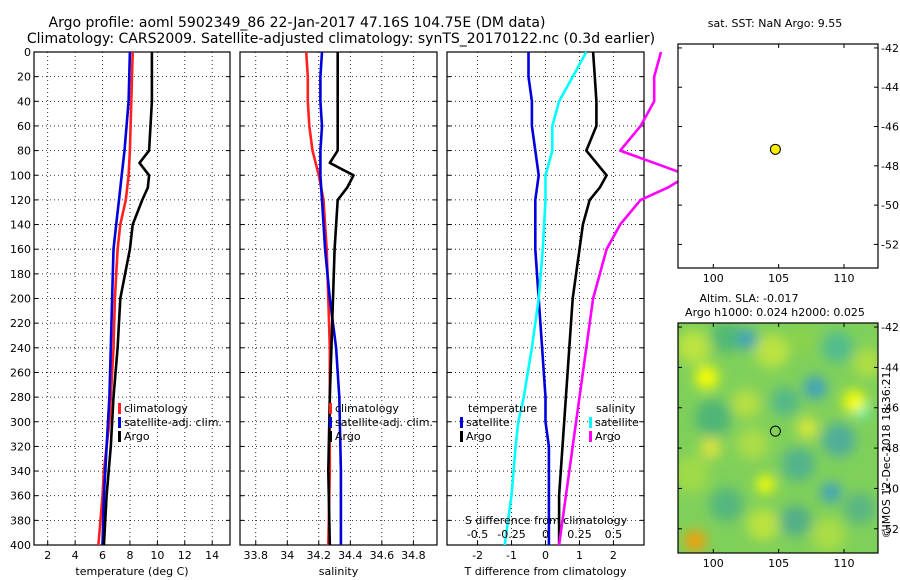 Image resolution: width=900 pixels, height=580 pixels. What do you see at coordinates (75, 555) in the screenshot?
I see `temperature-xtick-label: 4` at bounding box center [75, 555].